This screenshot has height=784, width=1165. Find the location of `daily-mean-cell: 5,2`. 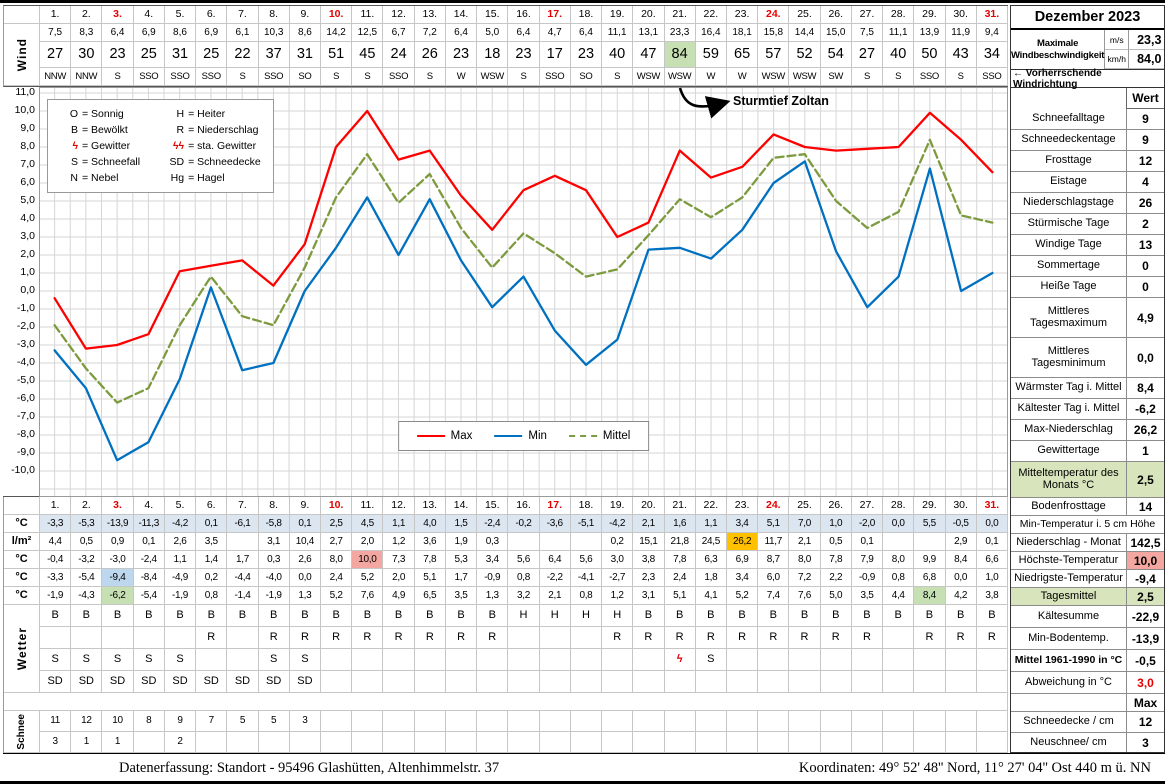

daily-mean-cell: 5,2 is located at coordinates (337, 596).